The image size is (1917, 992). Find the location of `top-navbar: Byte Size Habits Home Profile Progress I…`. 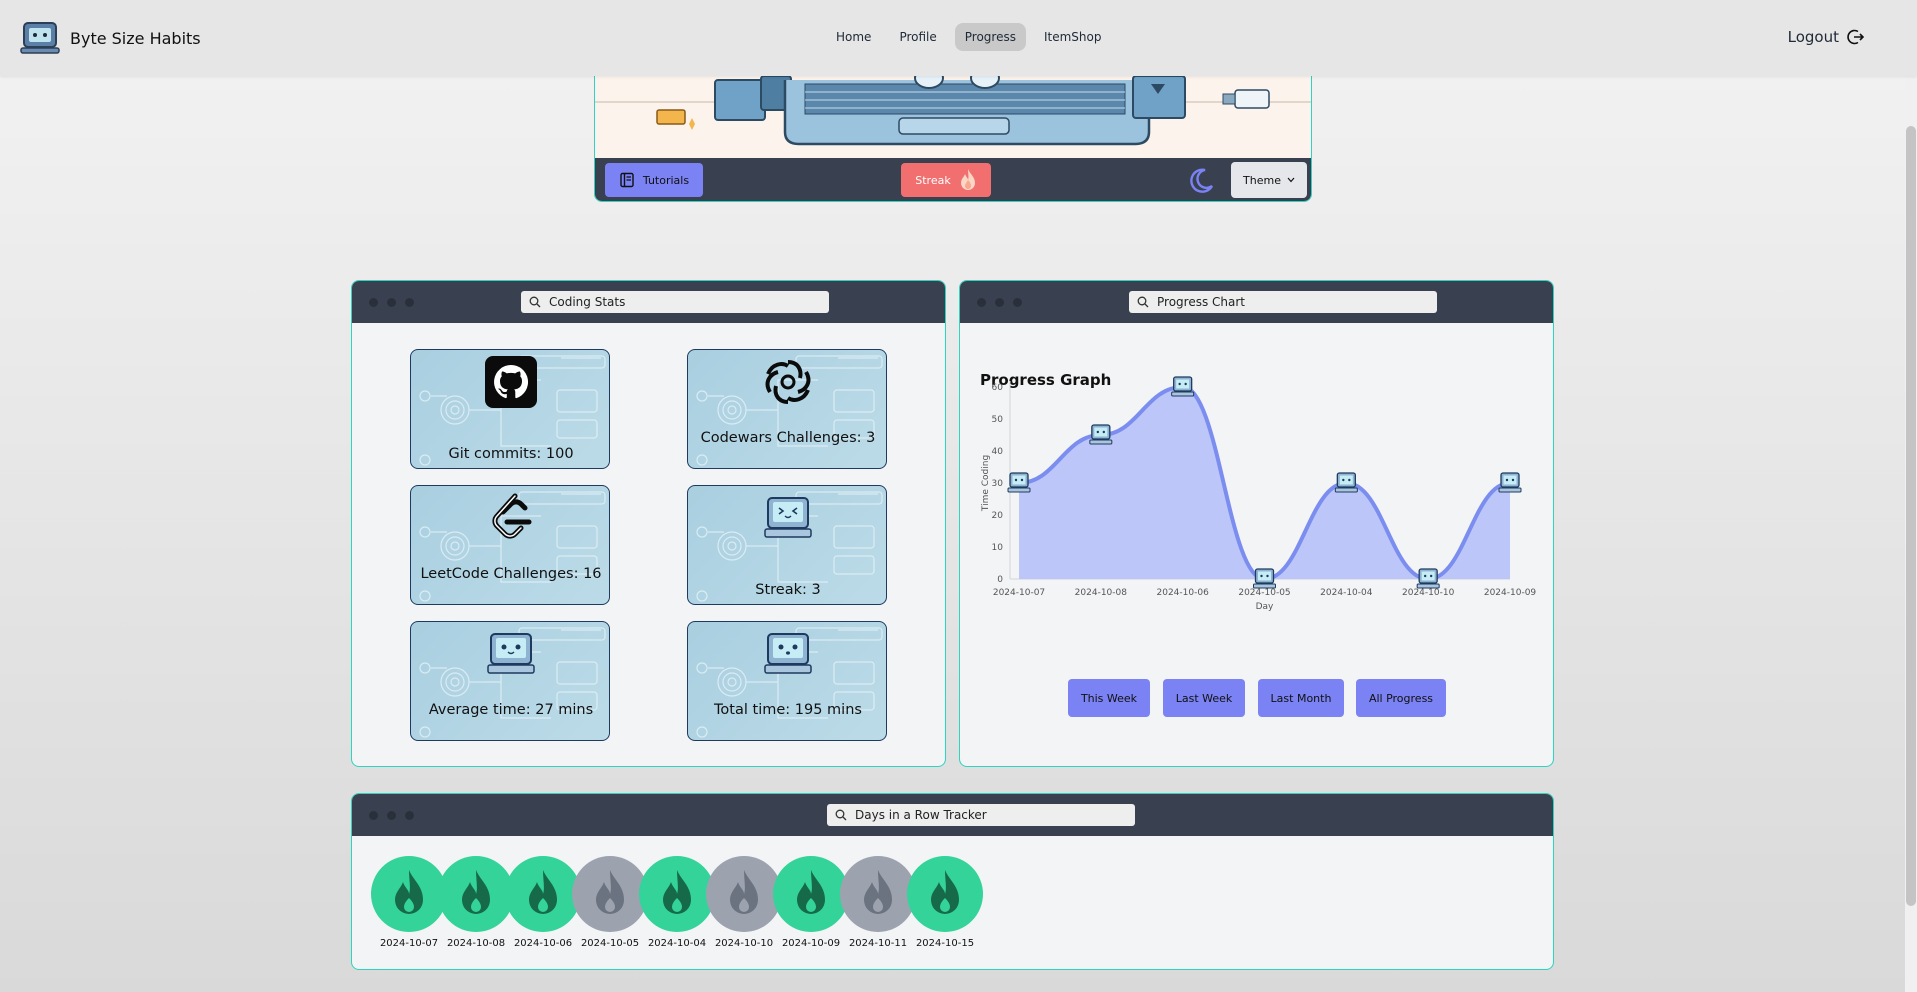

top-navbar: Byte Size Habits Home Profile Progress I… is located at coordinates (958, 38).